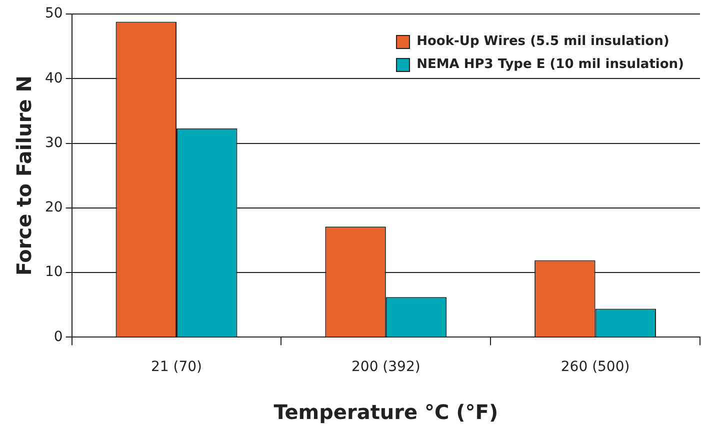 The image size is (702, 434). I want to click on legend-label: NEMA HP3 Type E (10 mil insulation), so click(550, 64).